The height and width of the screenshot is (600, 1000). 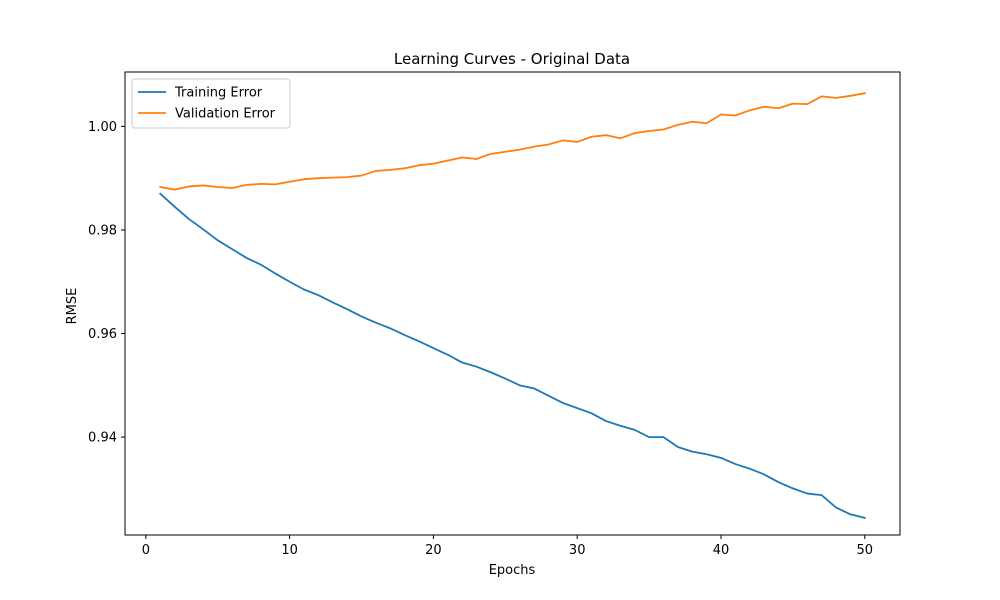 What do you see at coordinates (433, 550) in the screenshot?
I see `x-tick-label: 20` at bounding box center [433, 550].